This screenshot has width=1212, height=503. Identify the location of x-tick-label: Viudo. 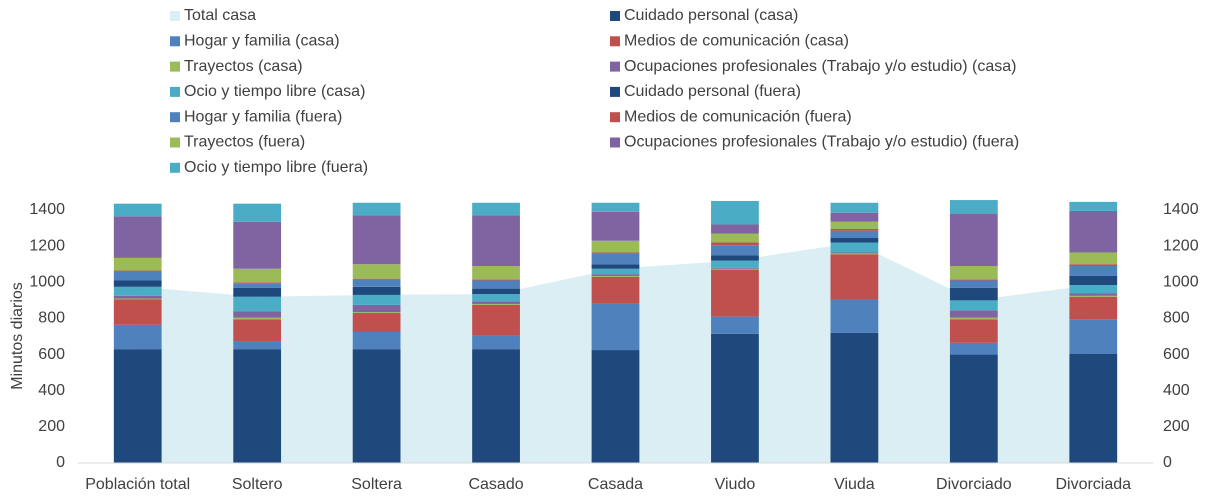
(735, 484).